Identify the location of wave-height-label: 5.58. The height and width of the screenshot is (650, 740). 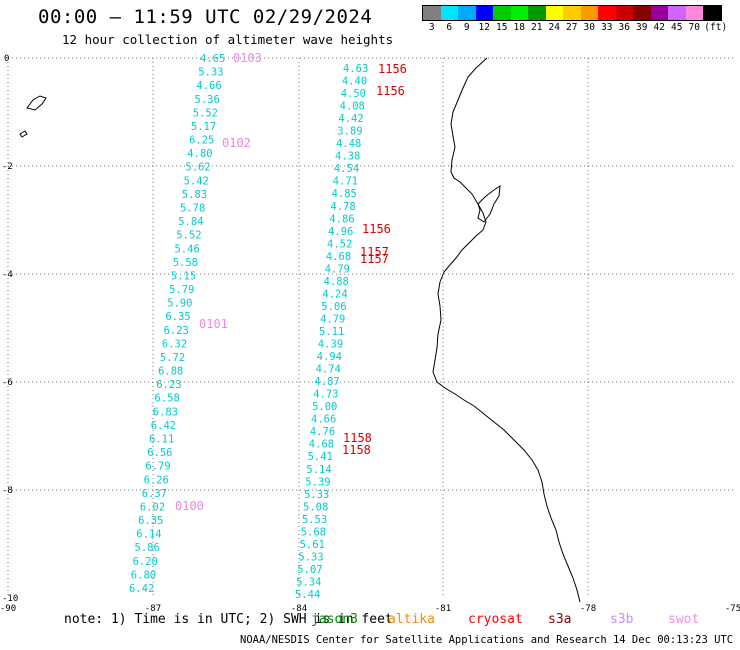
(185, 263).